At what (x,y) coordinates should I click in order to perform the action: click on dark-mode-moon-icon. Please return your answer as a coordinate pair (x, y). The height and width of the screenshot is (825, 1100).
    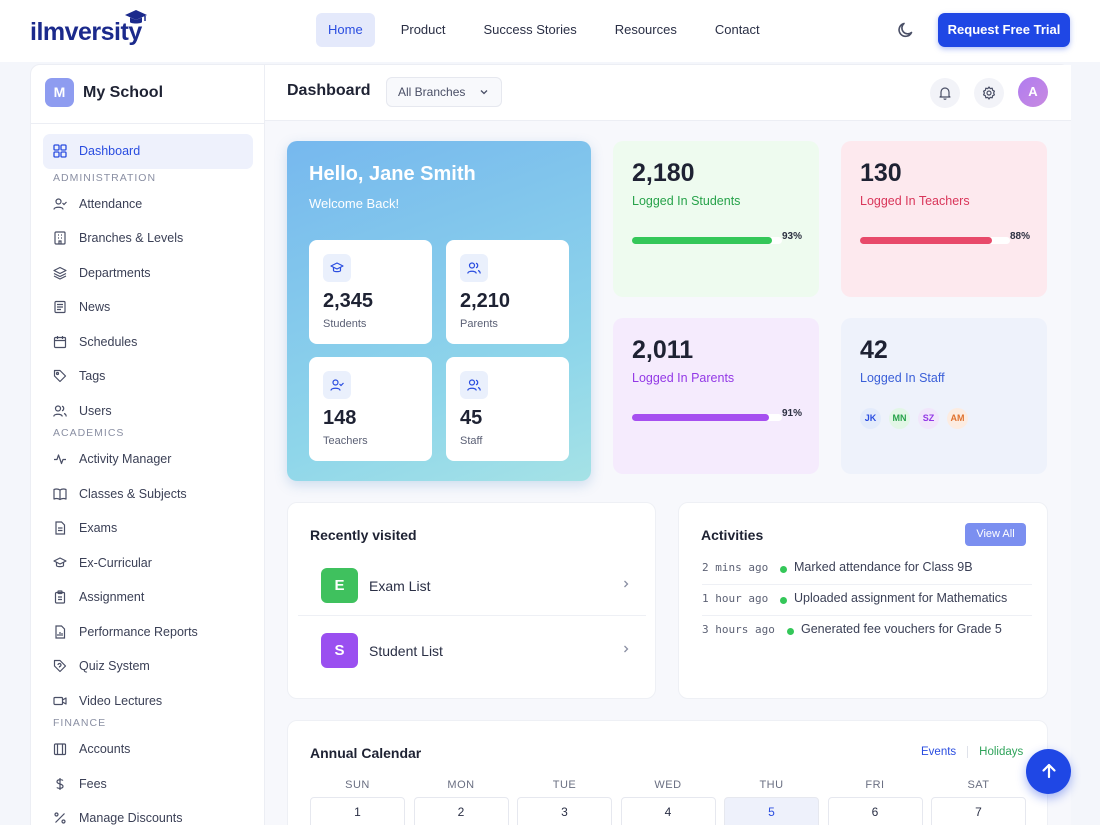
    Looking at the image, I should click on (906, 30).